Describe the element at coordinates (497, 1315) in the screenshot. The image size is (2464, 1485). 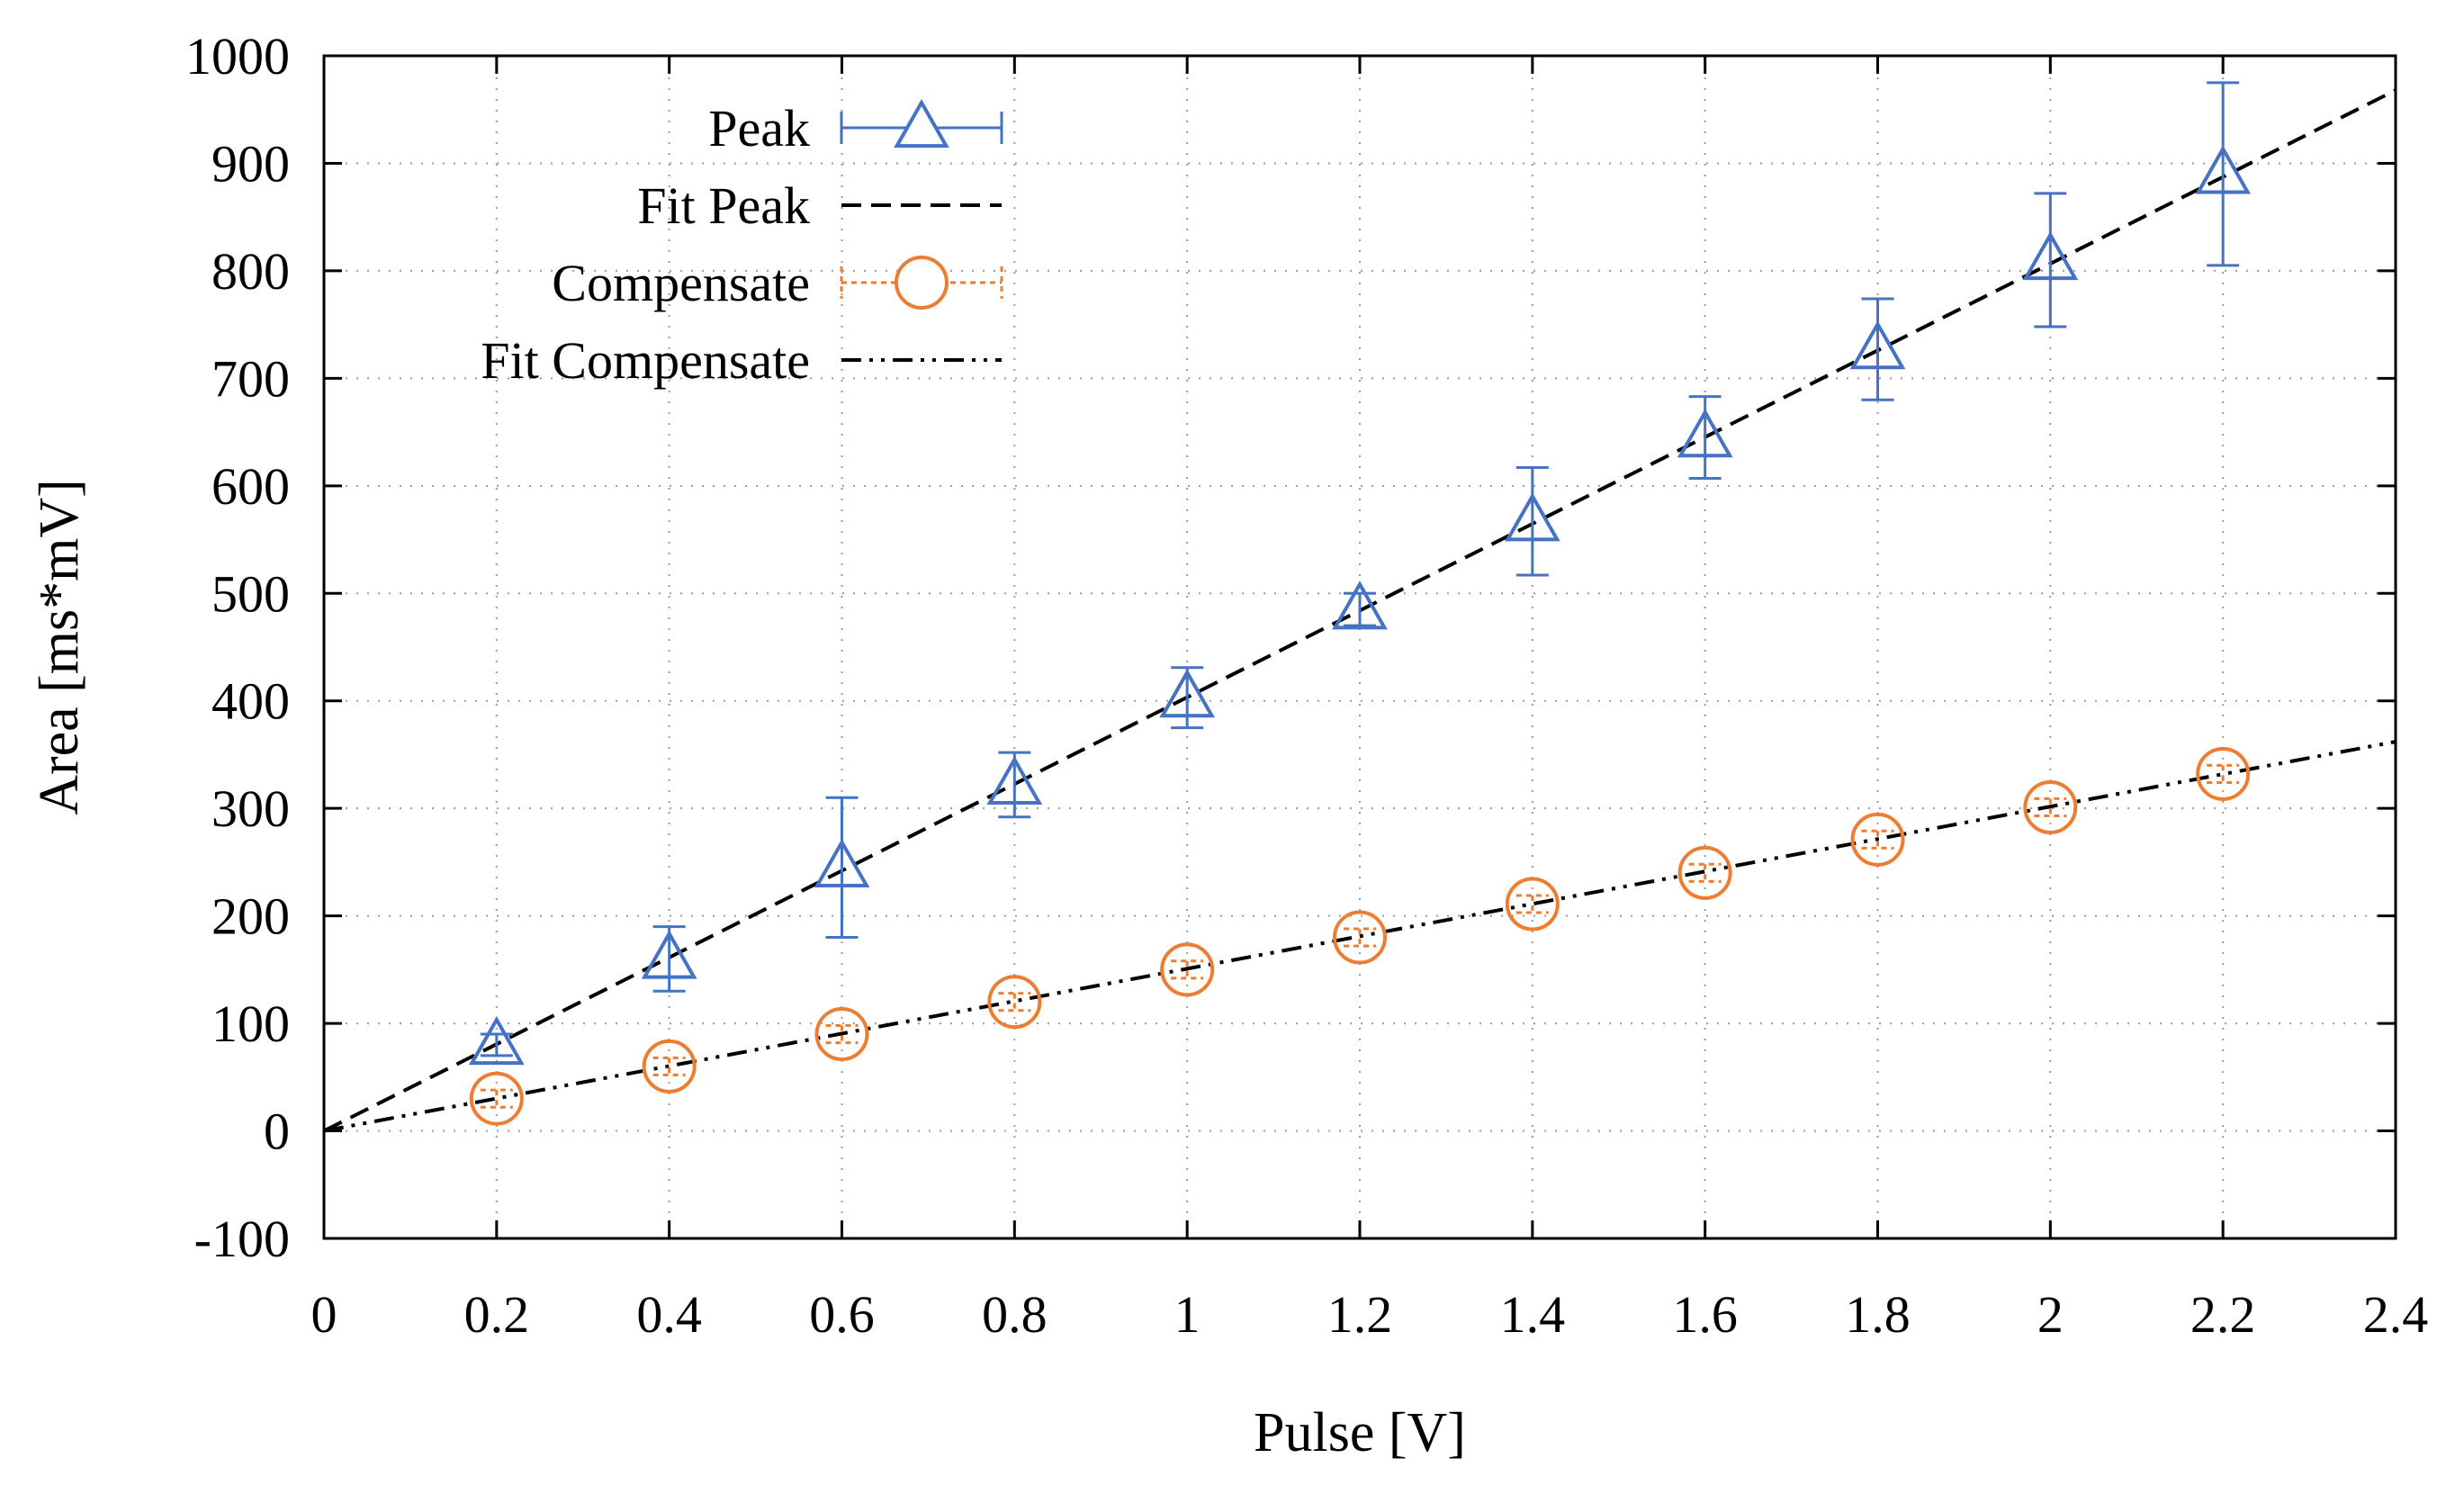
I see `x-tick-label: 0.2` at that location.